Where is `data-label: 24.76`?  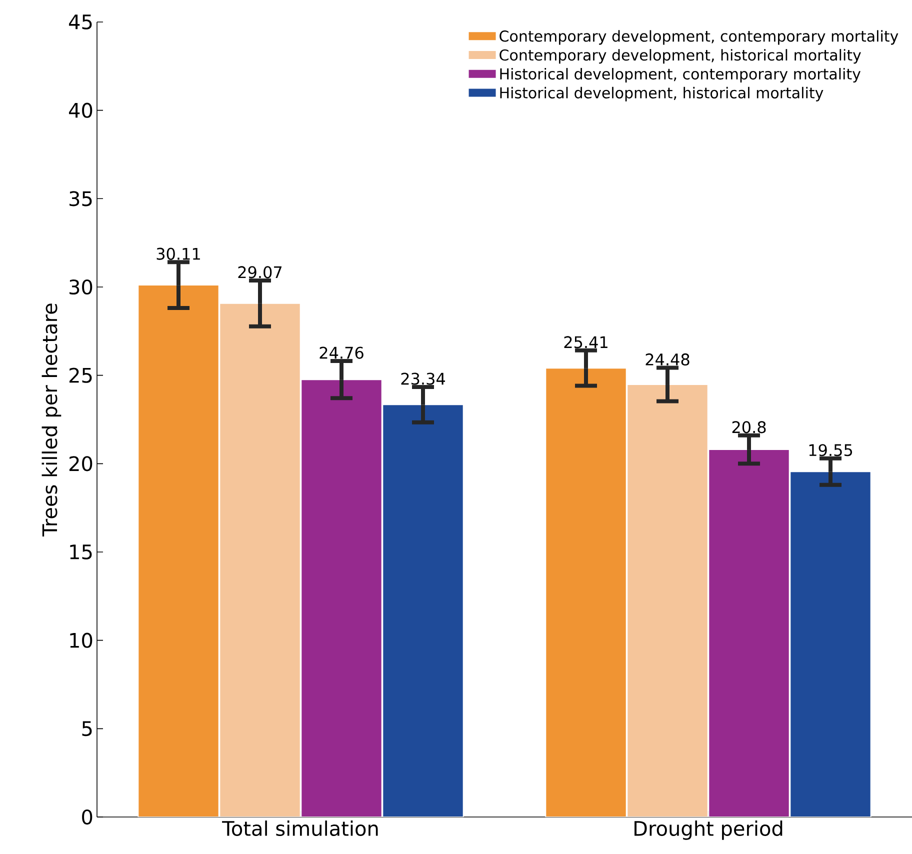 data-label: 24.76 is located at coordinates (342, 352).